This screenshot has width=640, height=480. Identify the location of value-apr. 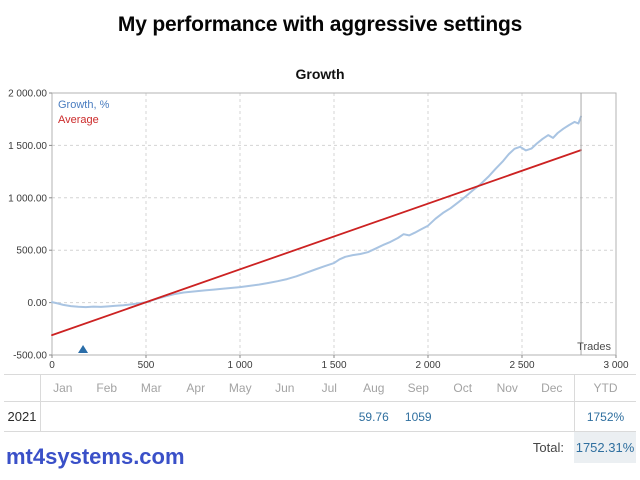
(196, 416).